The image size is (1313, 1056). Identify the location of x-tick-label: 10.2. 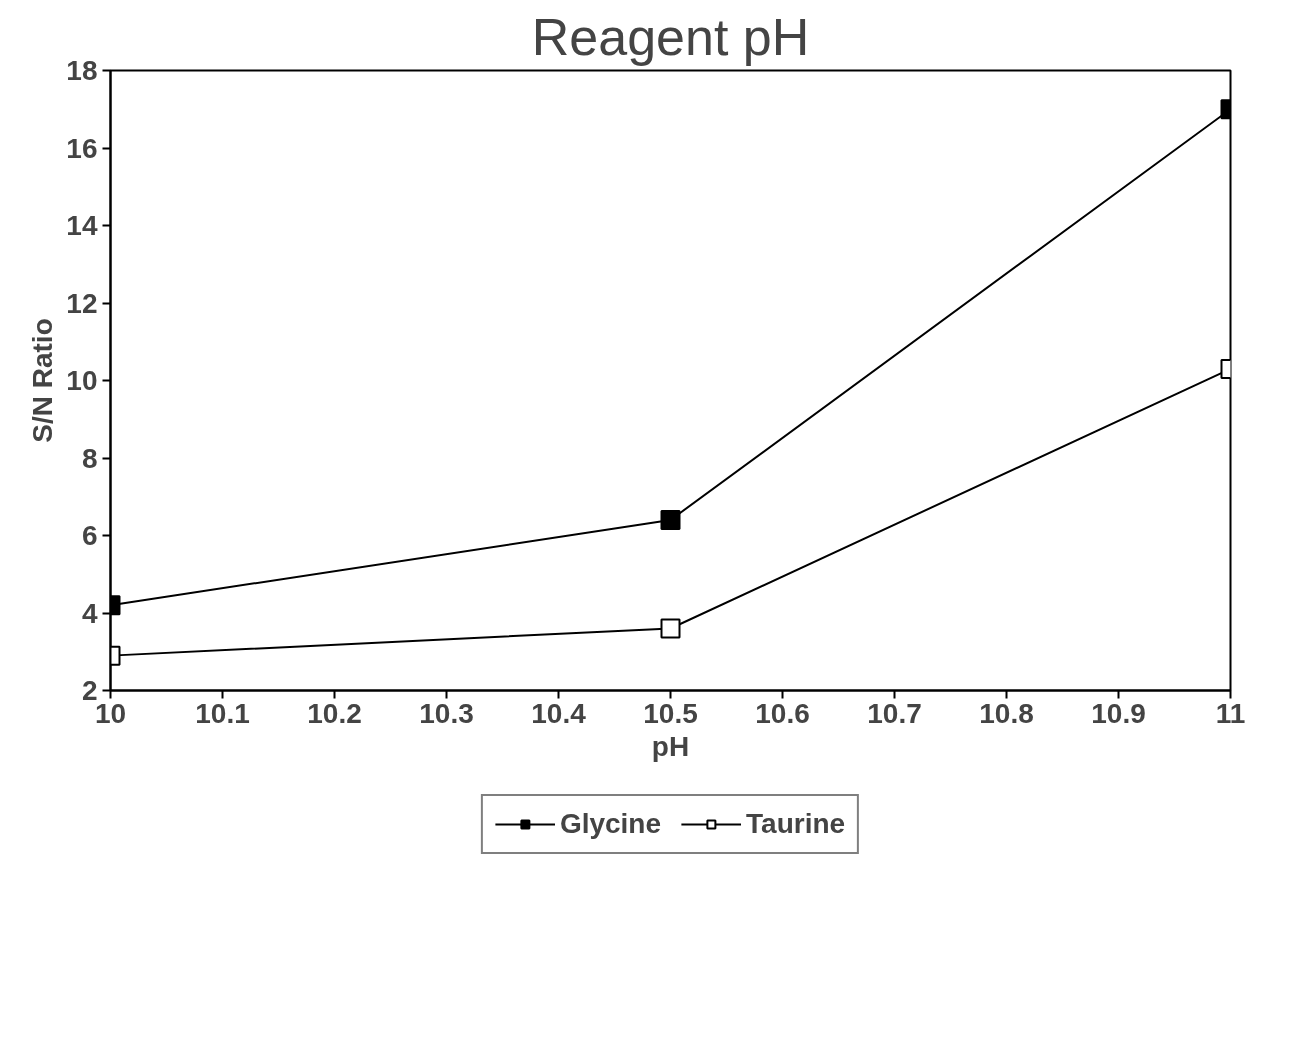
(334, 713).